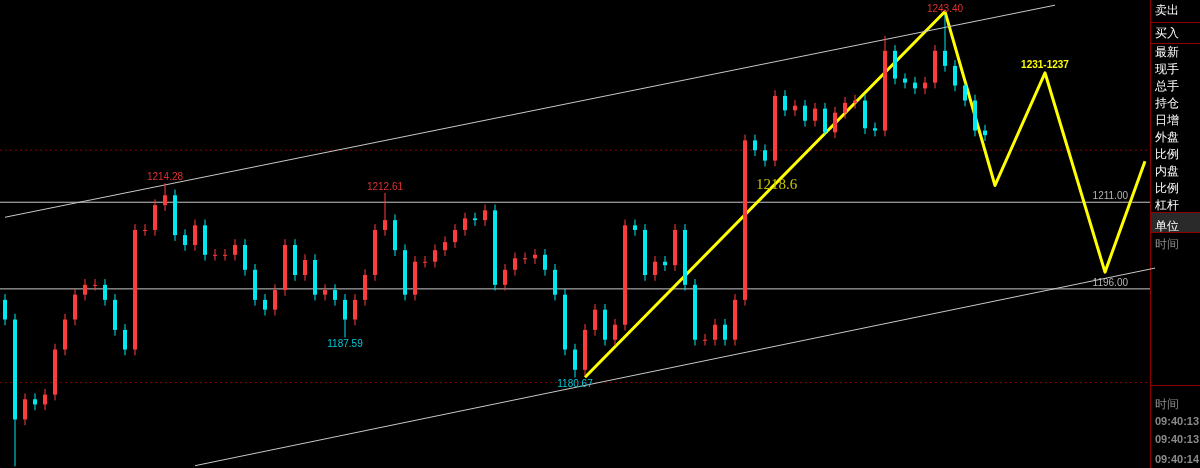 Image resolution: width=1200 pixels, height=468 pixels. I want to click on annotation: 1212.61, so click(385, 186).